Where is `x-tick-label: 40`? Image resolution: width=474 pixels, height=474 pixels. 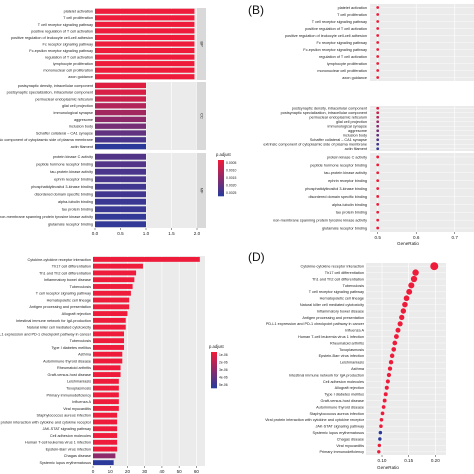 x-tick-label: 40 is located at coordinates (162, 471).